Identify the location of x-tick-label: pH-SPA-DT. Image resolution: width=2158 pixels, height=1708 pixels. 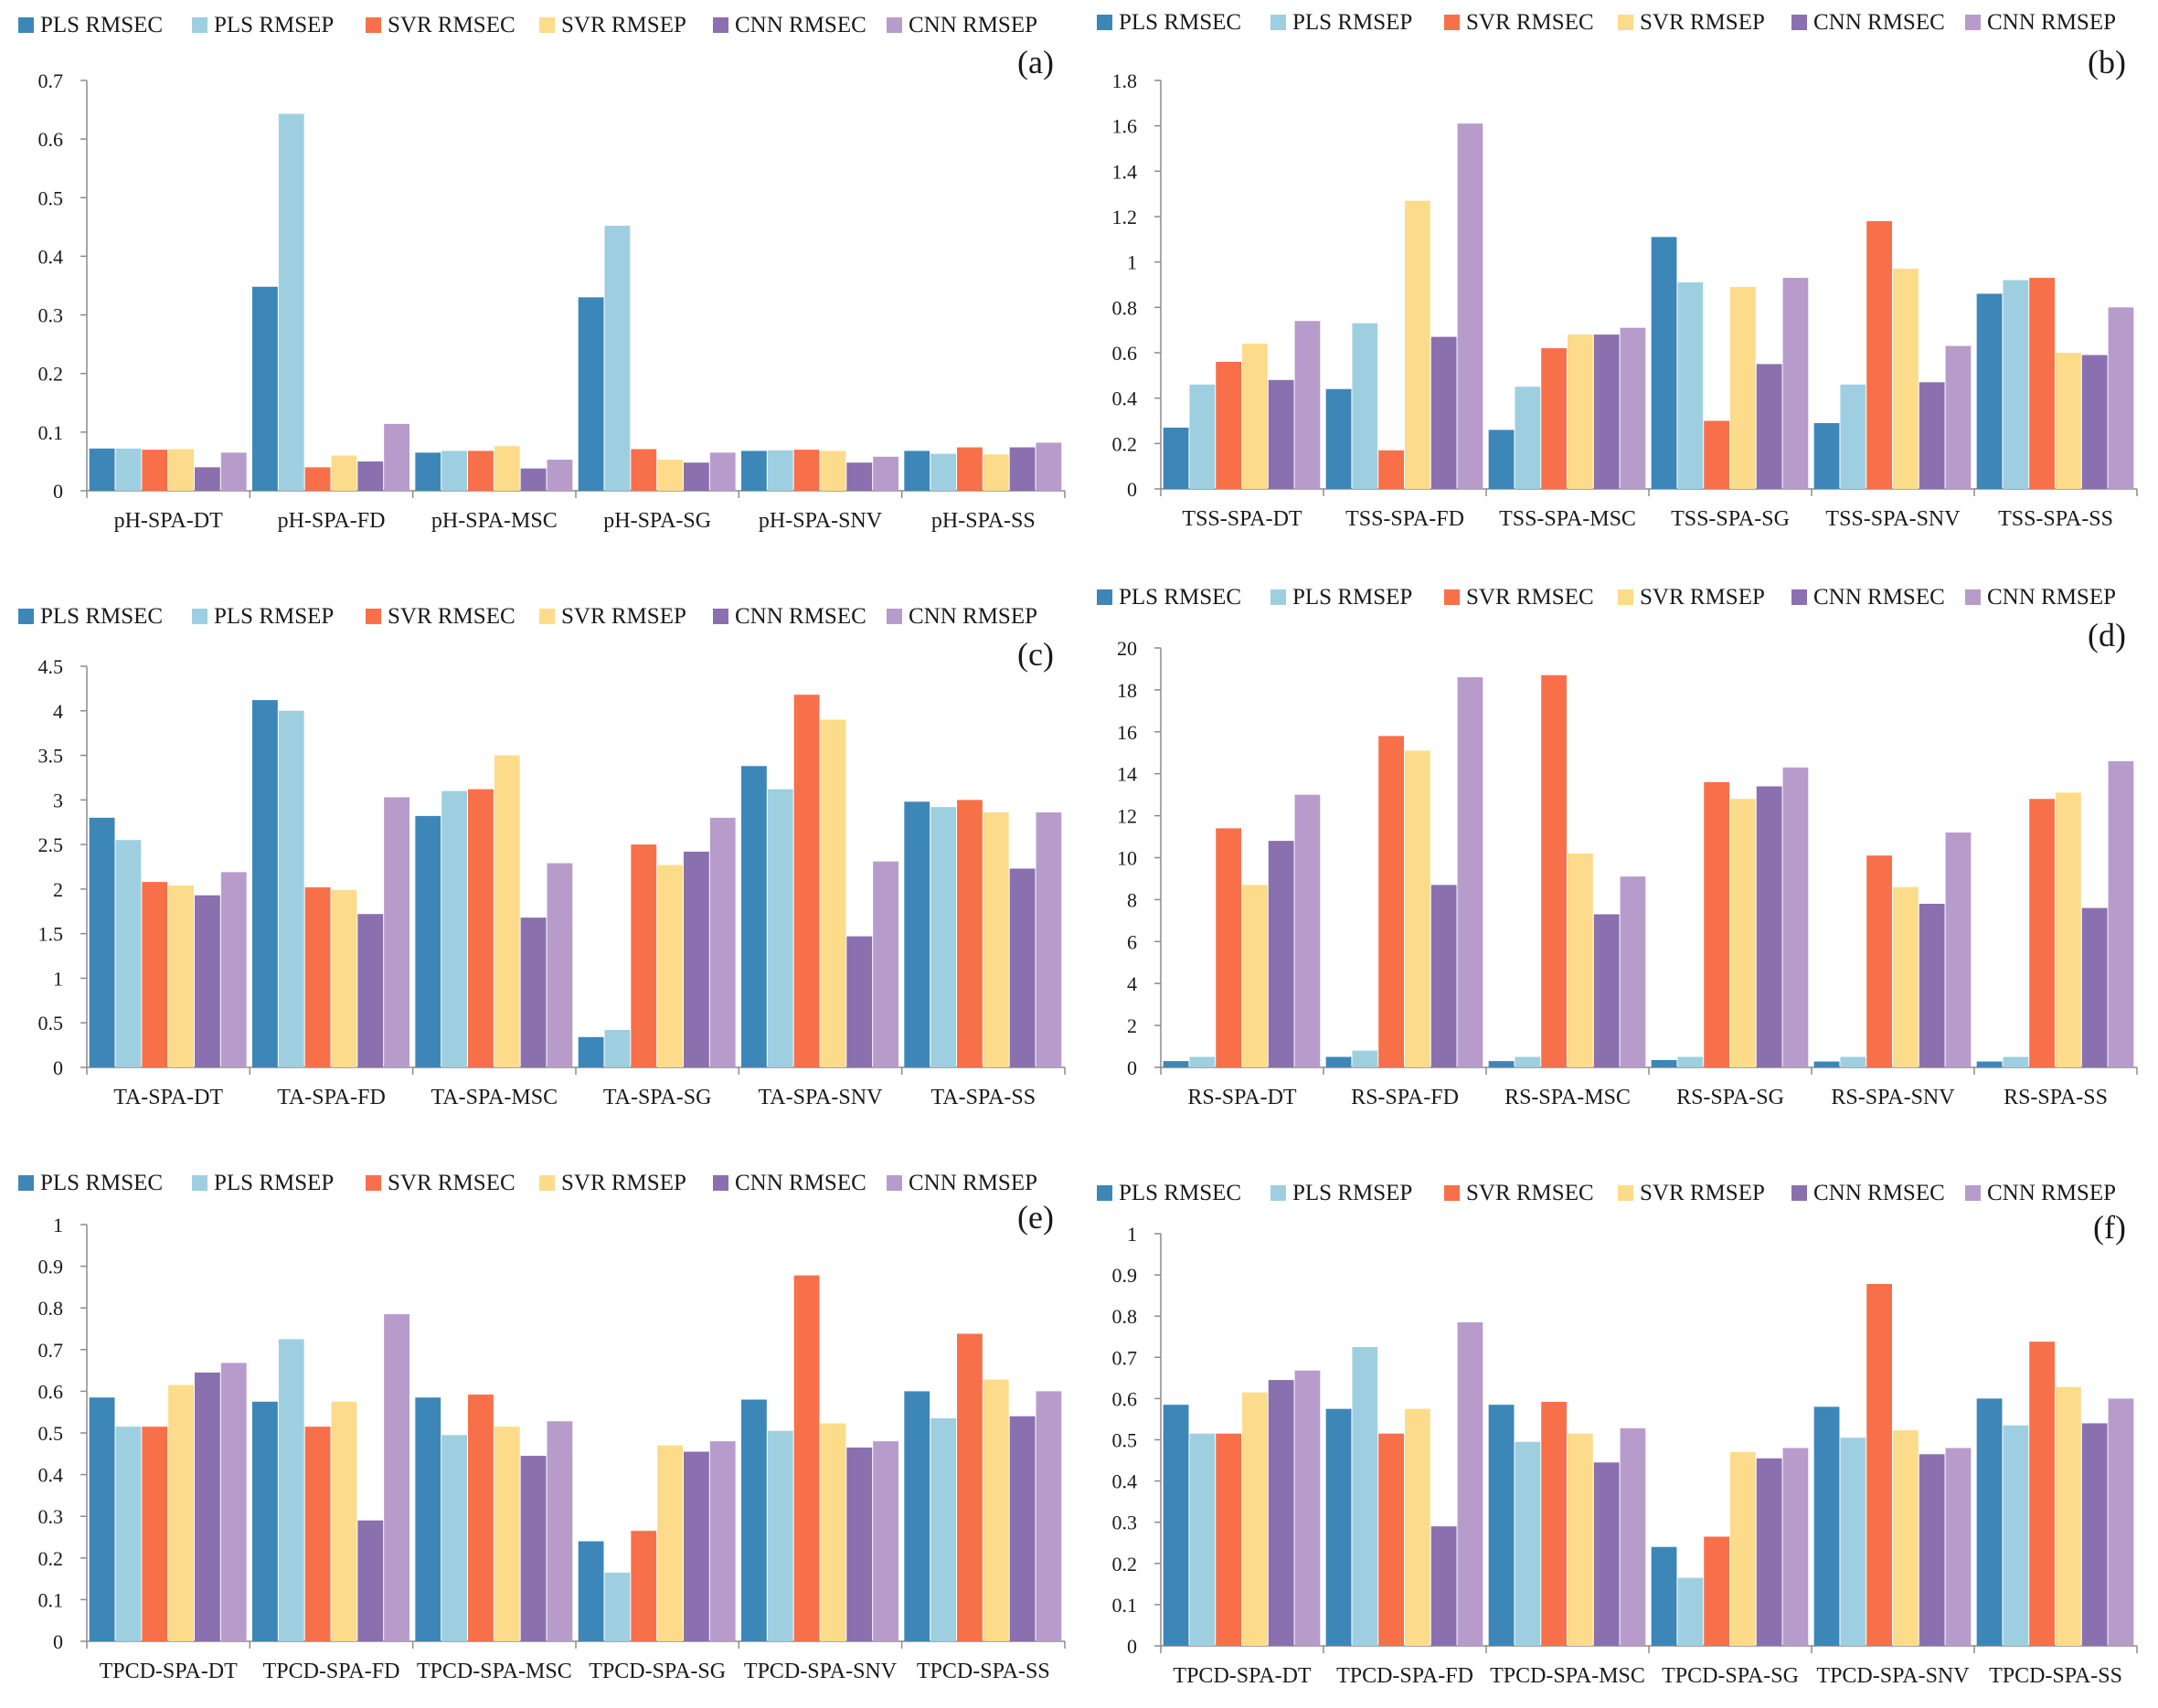
(169, 521).